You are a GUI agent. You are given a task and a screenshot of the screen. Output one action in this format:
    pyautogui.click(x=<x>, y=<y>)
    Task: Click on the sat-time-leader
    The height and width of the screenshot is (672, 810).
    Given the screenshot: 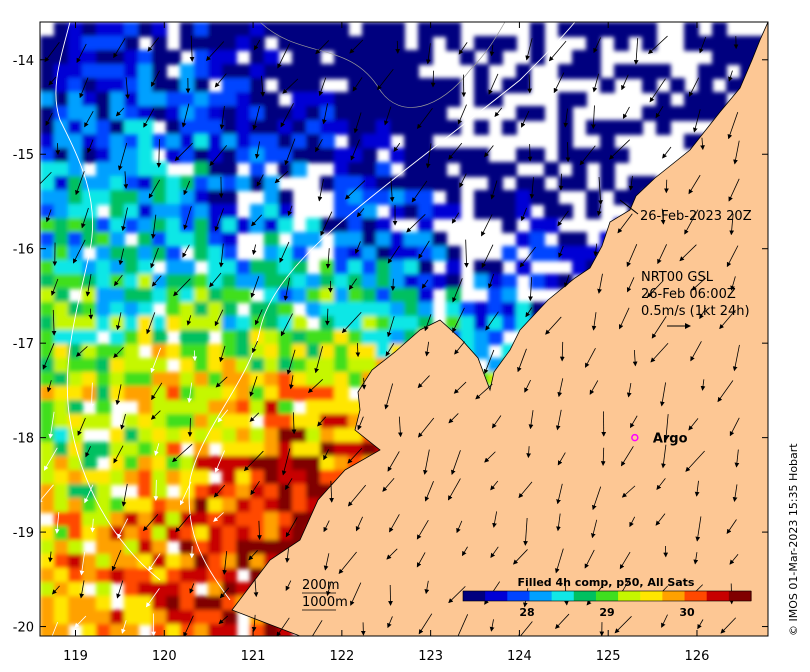 What is the action you would take?
    pyautogui.click(x=629, y=207)
    